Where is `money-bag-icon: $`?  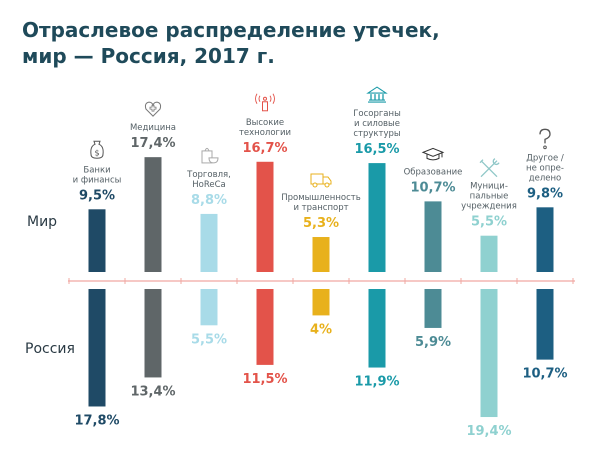 money-bag-icon: $ is located at coordinates (97, 149).